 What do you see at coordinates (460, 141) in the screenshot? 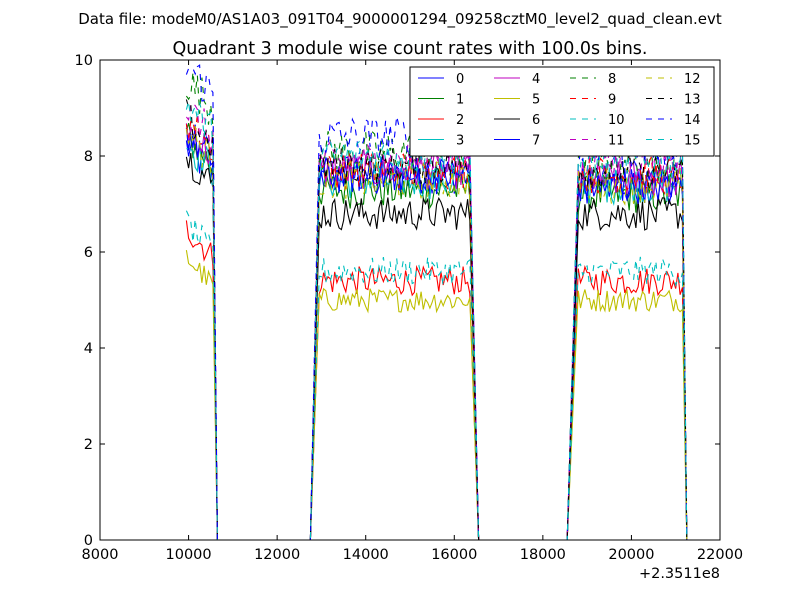
I see `legend-label-3: 3` at bounding box center [460, 141].